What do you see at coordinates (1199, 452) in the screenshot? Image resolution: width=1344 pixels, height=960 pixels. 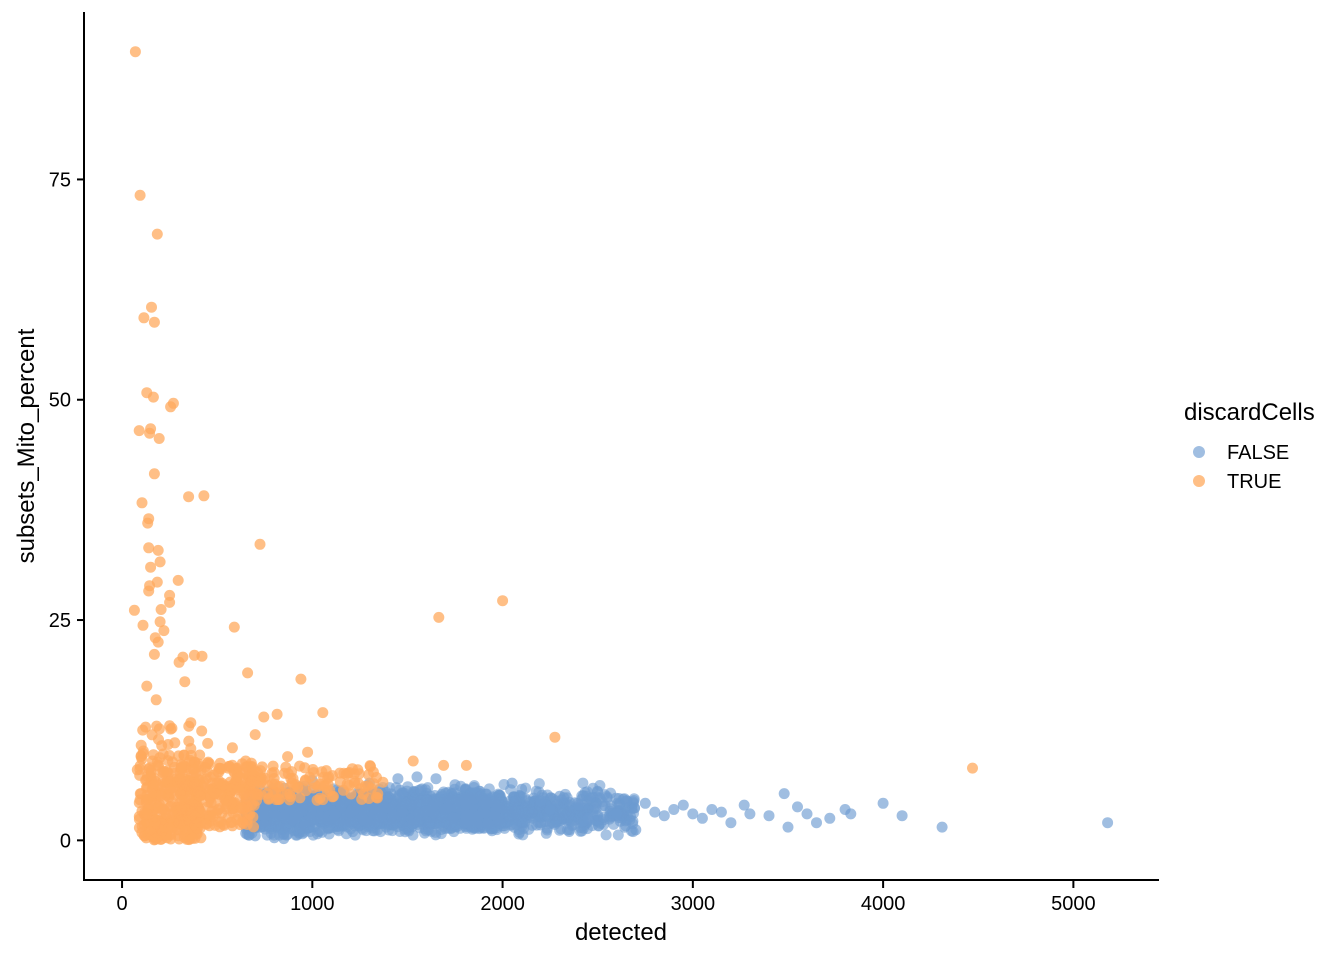 I see `legend-marker-false` at bounding box center [1199, 452].